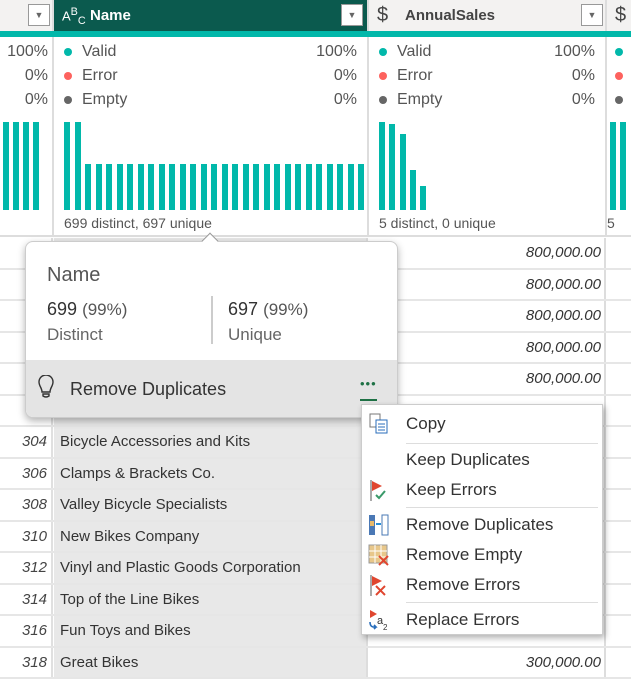 The height and width of the screenshot is (679, 631). I want to click on lightbulb-icon, so click(46, 389).